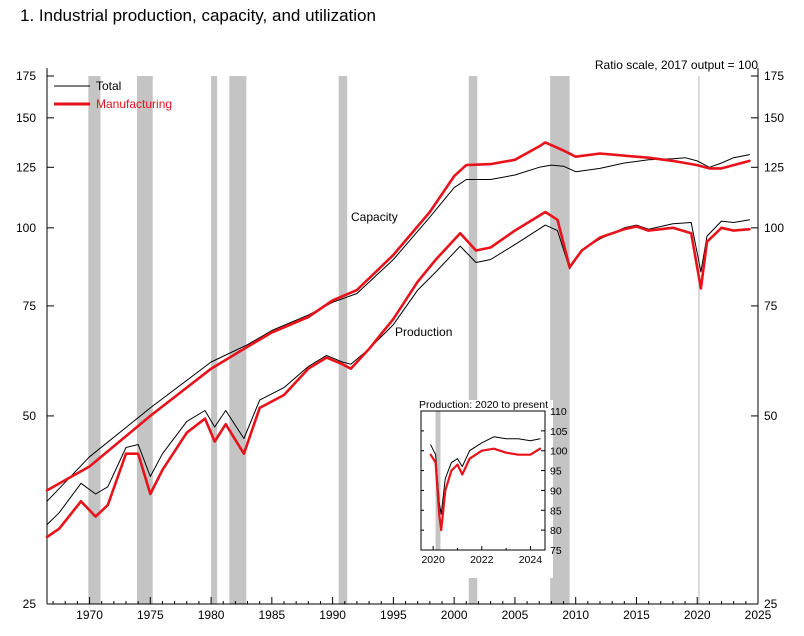  I want to click on x-tick-label: 1990, so click(332, 615).